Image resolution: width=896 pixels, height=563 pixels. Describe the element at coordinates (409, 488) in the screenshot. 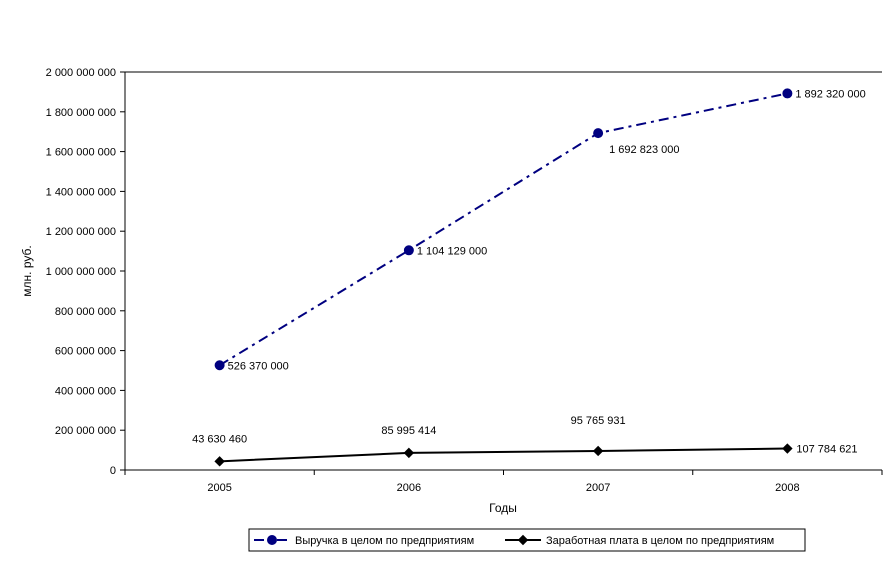

I see `x-tick-label: 2006` at that location.